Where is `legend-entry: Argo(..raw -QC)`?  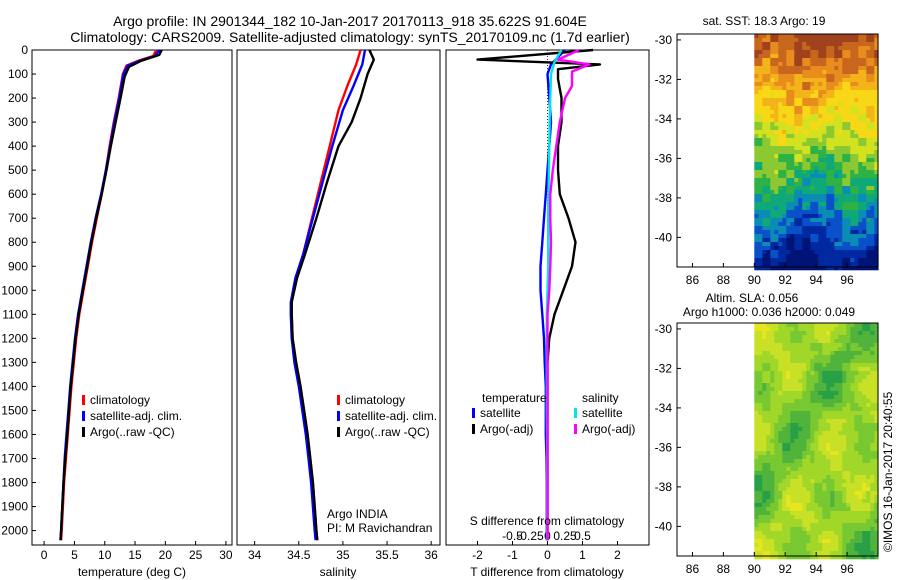 legend-entry: Argo(..raw -QC) is located at coordinates (387, 432).